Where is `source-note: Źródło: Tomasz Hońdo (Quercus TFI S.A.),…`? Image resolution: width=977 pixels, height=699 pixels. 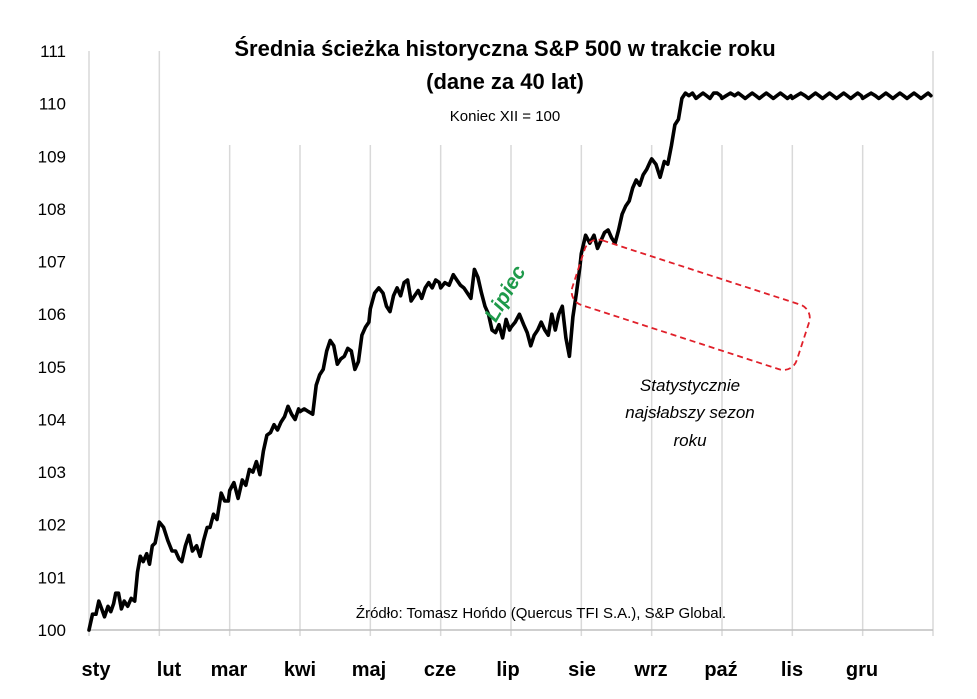 source-note: Źródło: Tomasz Hońdo (Quercus TFI S.A.),… is located at coordinates (541, 613).